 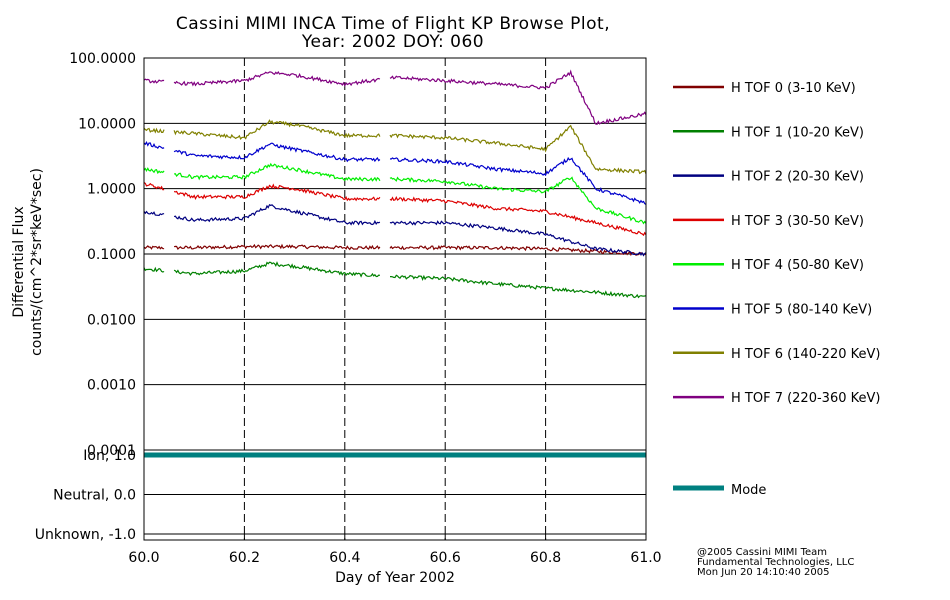 What do you see at coordinates (395, 495) in the screenshot?
I see `mode-panel-frame` at bounding box center [395, 495].